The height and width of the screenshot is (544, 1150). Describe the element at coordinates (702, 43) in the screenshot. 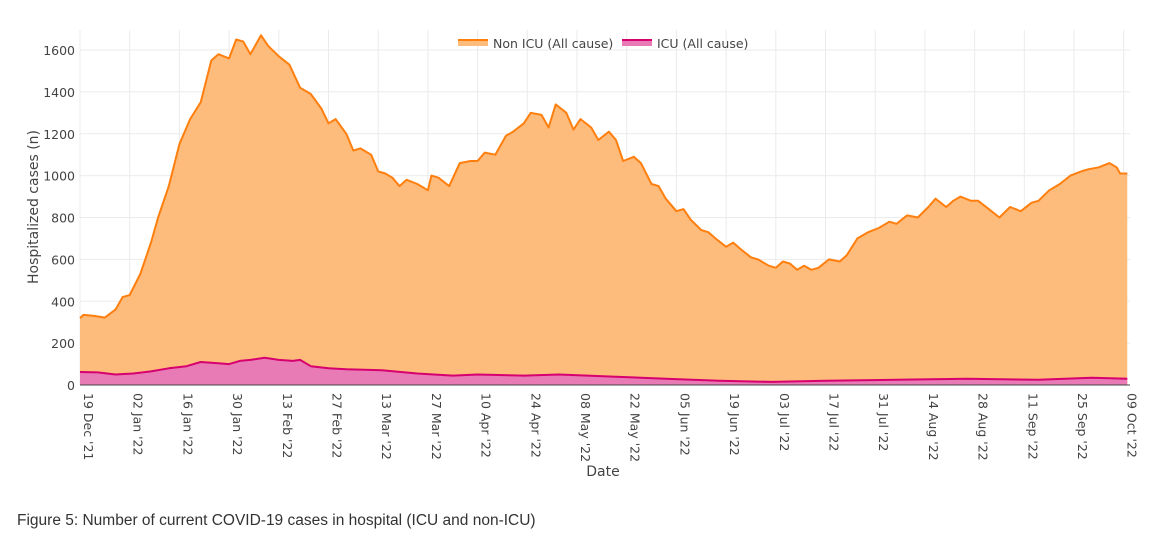

I see `legend-label: ICU (All cause)` at that location.